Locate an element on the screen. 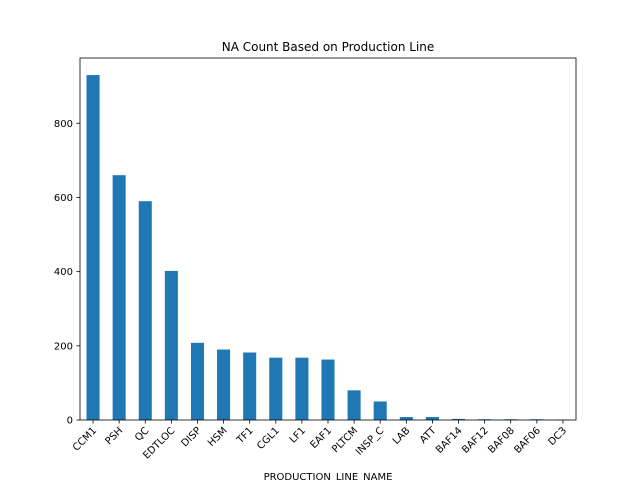 The height and width of the screenshot is (480, 640). y-tick-label: 0 is located at coordinates (70, 421).